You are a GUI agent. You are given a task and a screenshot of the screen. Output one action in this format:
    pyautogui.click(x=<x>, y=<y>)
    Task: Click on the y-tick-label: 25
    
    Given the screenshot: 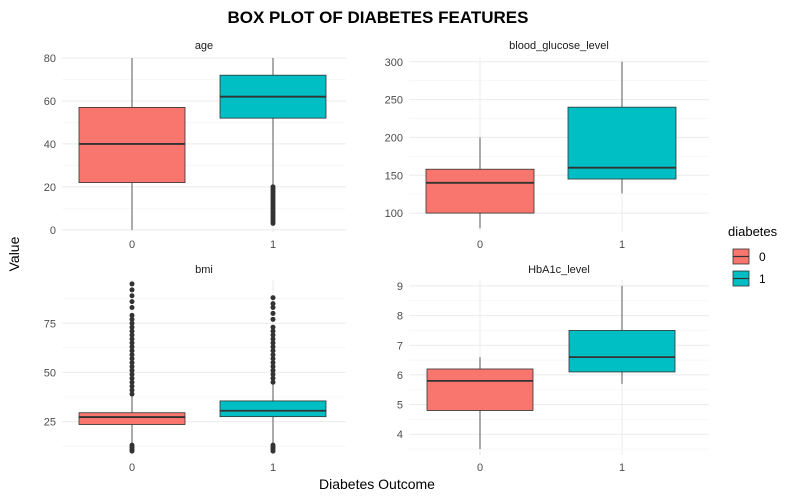 What is the action you would take?
    pyautogui.click(x=50, y=423)
    